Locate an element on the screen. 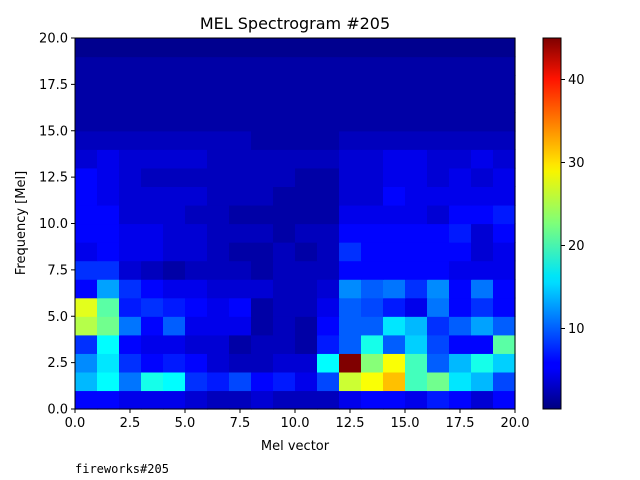 Image resolution: width=640 pixels, height=480 pixels. y-tick-label: 7.5 is located at coordinates (57, 270).